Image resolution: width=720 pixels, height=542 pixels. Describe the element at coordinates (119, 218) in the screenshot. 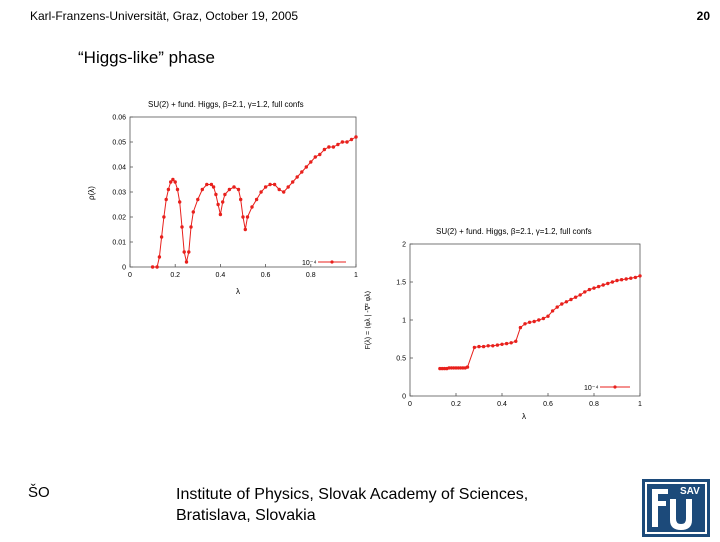

I see `y-tick-label: 0.02` at that location.